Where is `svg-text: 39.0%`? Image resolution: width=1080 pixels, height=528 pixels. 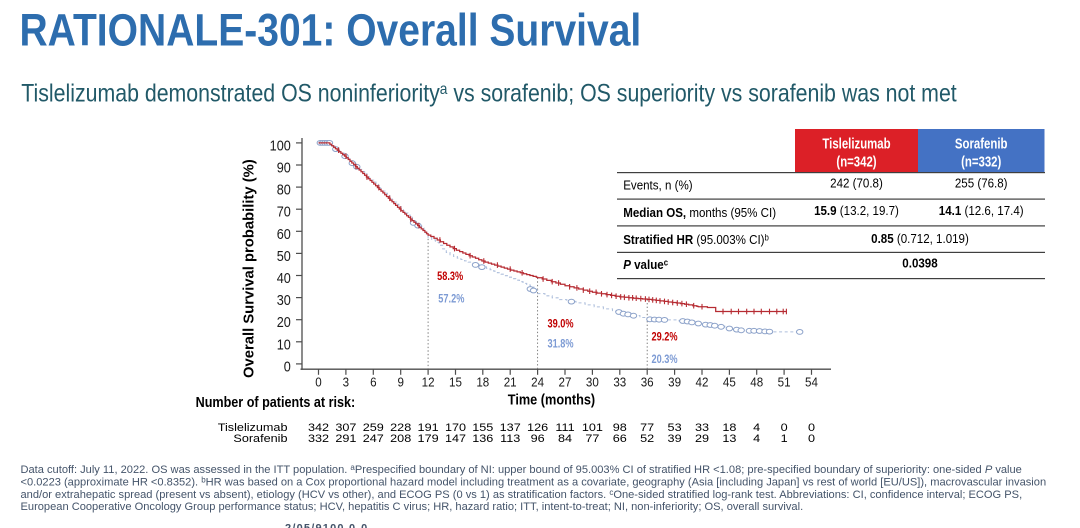 svg-text: 39.0% is located at coordinates (561, 324).